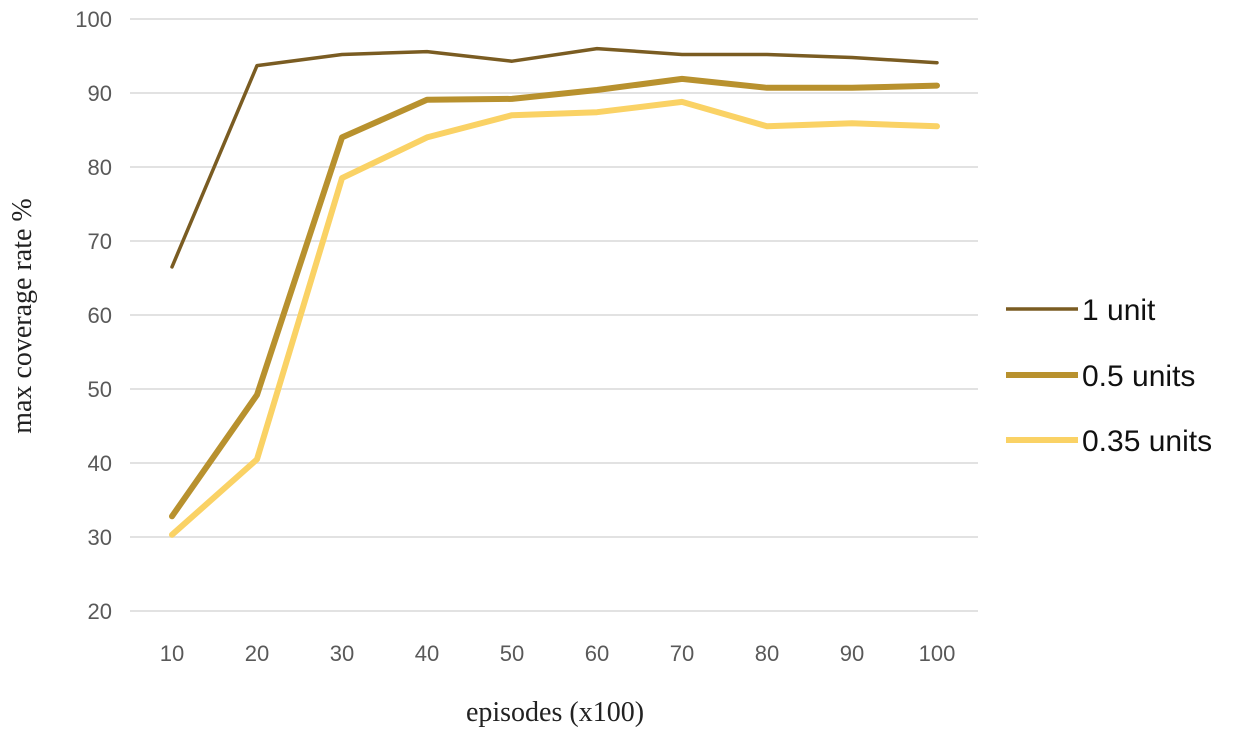 This screenshot has width=1250, height=732. Describe the element at coordinates (93, 19) in the screenshot. I see `y-tick-label-100: 100` at that location.